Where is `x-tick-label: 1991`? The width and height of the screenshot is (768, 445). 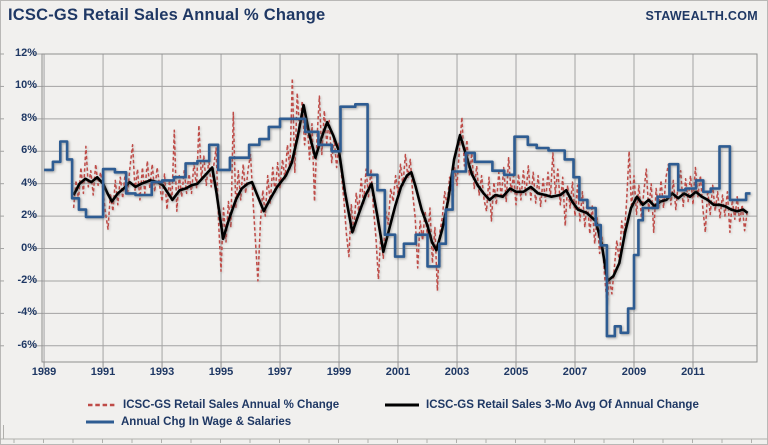
x-tick-label: 1991 is located at coordinates (103, 372).